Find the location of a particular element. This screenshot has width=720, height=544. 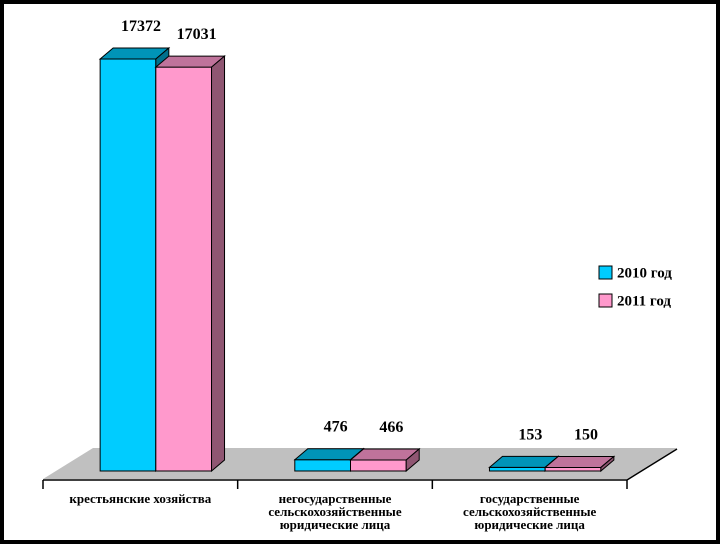

bar-front-s0-c0 is located at coordinates (128, 265).